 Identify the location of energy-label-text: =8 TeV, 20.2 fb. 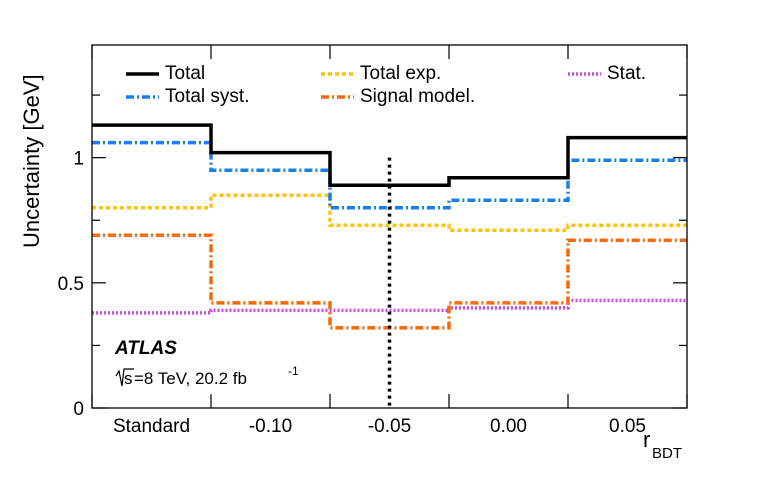
(190, 378).